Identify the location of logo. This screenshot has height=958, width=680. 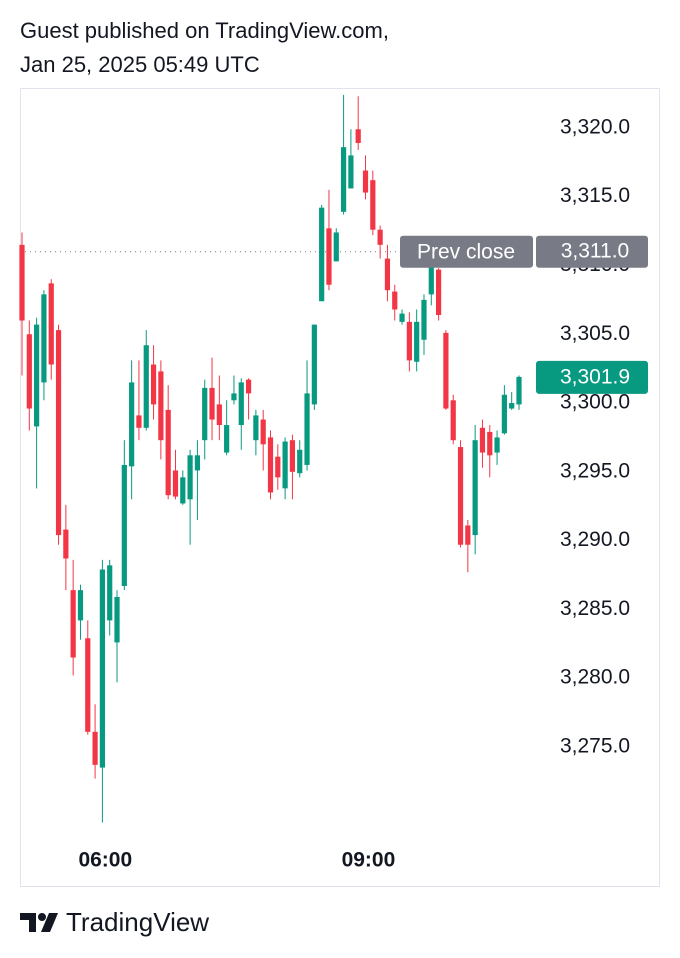
(39, 922).